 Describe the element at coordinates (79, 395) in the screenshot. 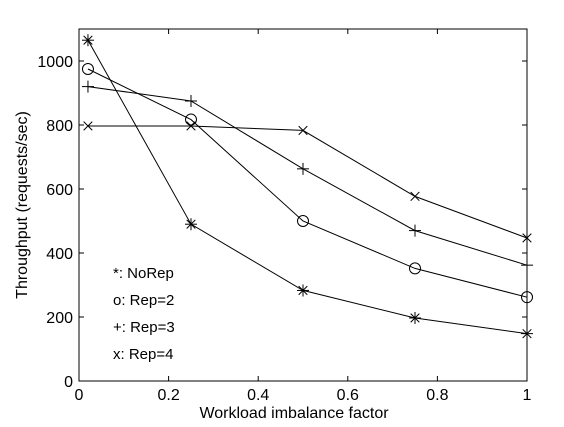

I see `x-tick-label: 0` at that location.